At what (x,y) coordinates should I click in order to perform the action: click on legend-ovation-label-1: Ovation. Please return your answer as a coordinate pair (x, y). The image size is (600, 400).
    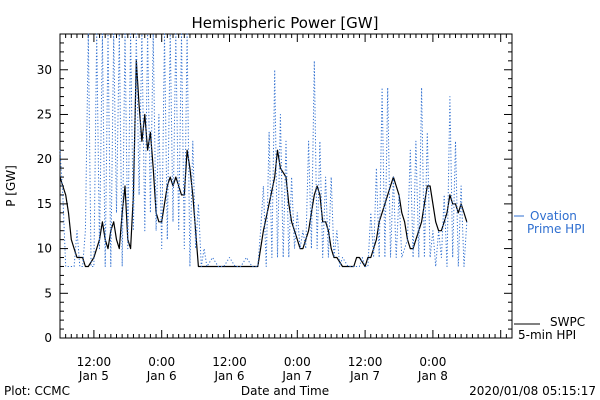
    Looking at the image, I should click on (553, 216).